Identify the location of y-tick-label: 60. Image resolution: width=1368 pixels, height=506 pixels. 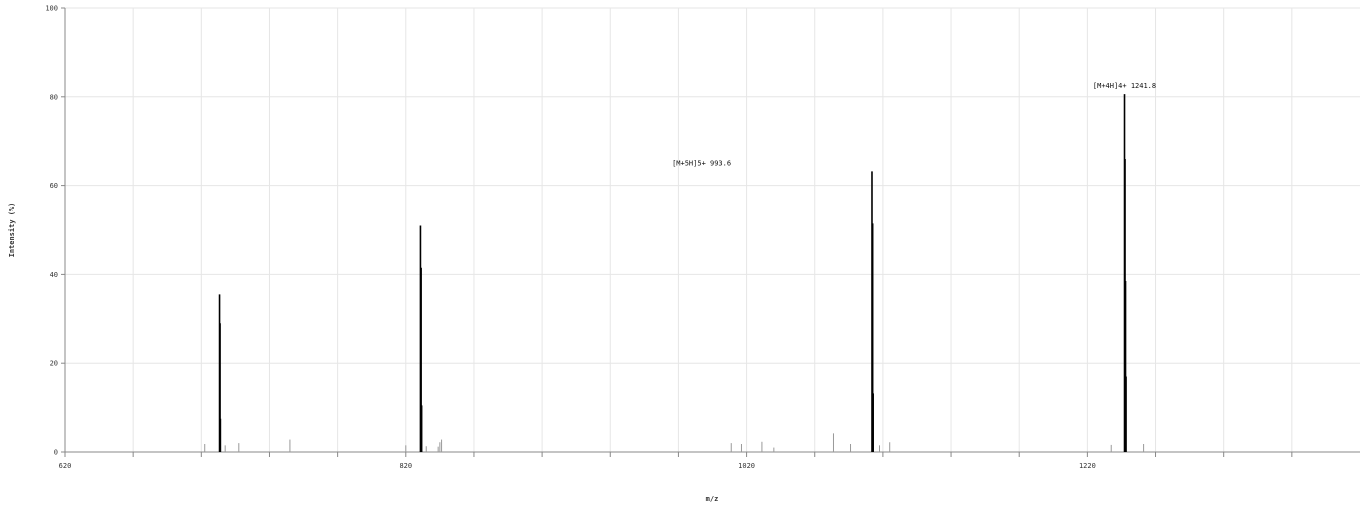
(54, 186).